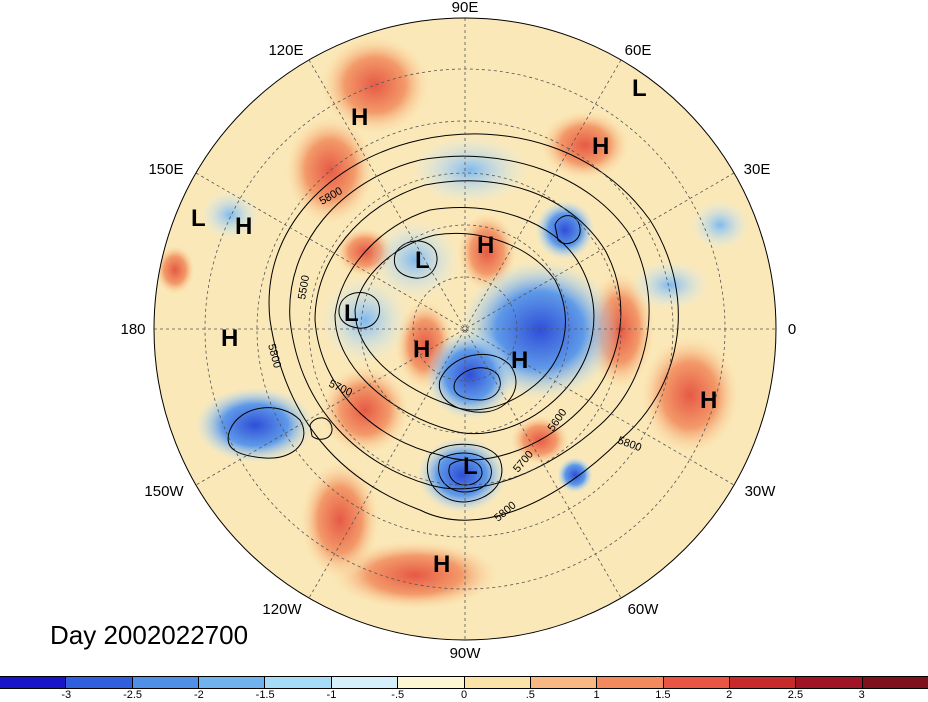  I want to click on colorbar-tick-label: -1, so click(331, 695).